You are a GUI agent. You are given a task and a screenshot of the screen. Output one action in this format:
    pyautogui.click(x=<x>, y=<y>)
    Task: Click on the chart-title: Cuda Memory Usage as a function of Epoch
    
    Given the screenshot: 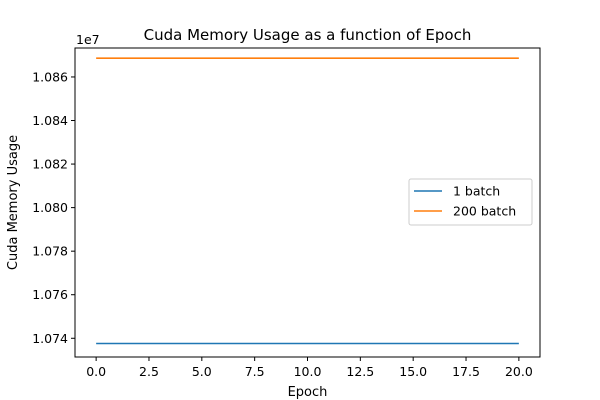 What is the action you would take?
    pyautogui.click(x=308, y=35)
    